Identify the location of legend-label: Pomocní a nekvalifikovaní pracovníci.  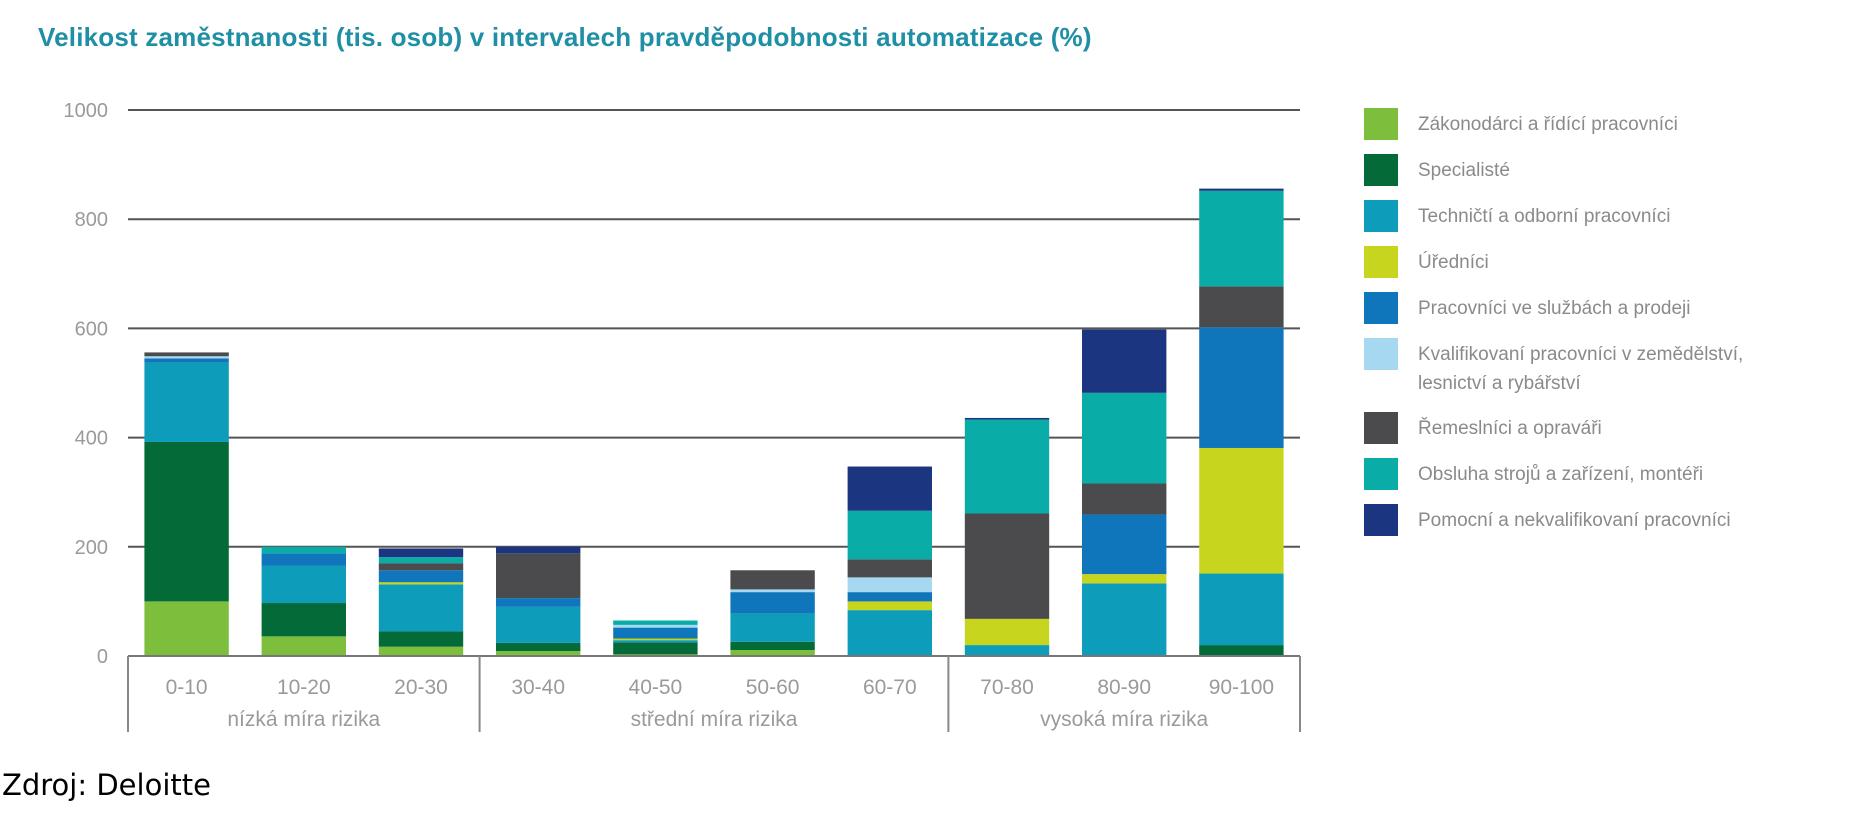
(1574, 520).